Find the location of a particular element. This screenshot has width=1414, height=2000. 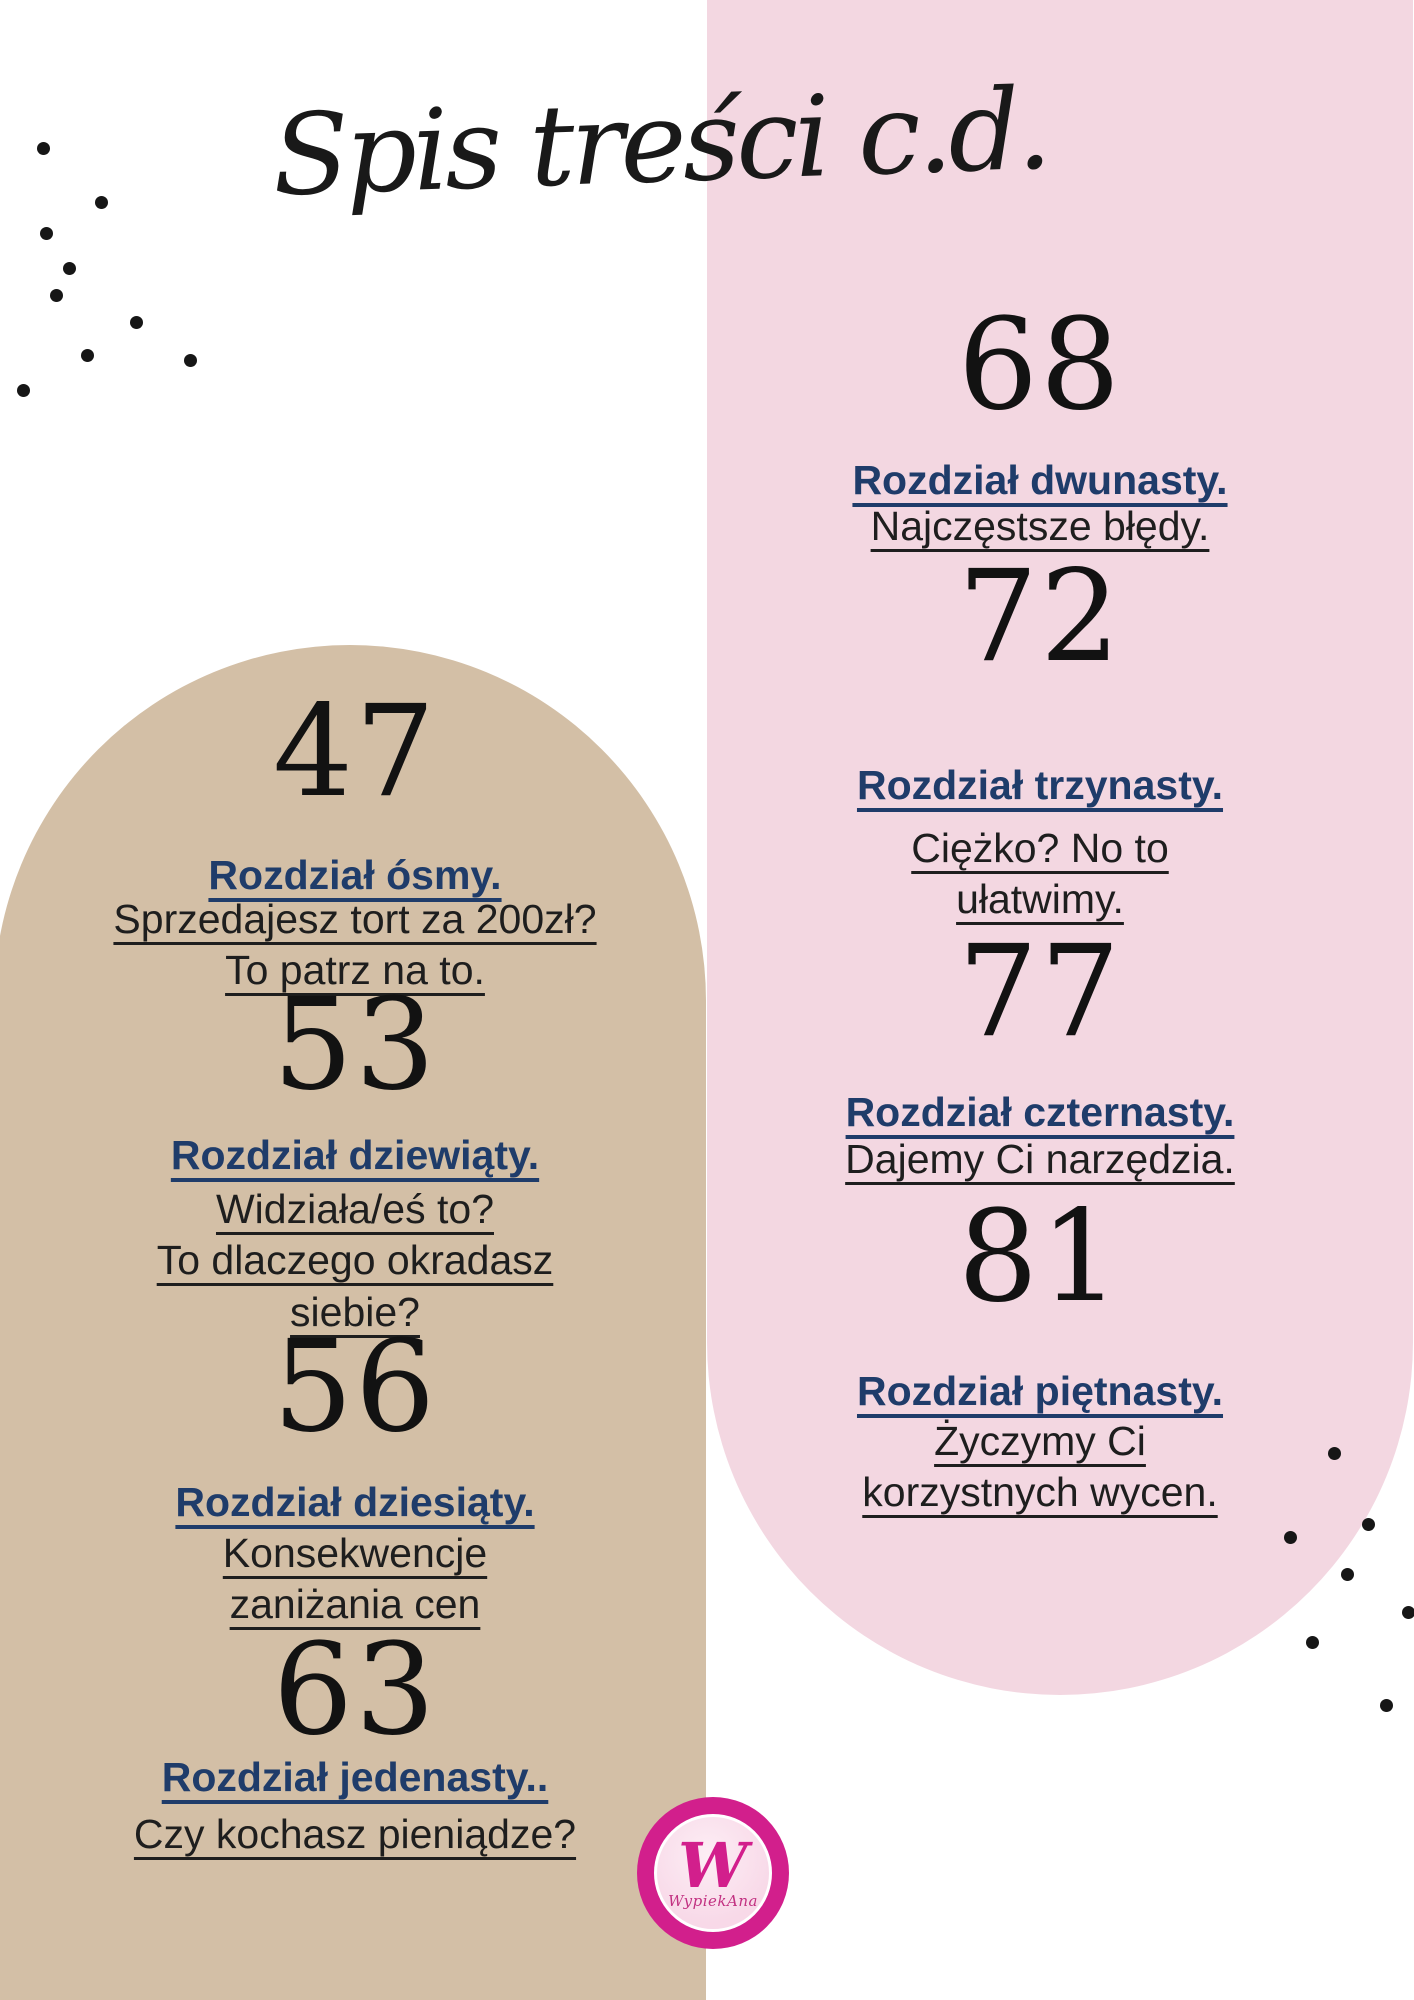

chapter-subtitle: Ciężko? No to ułatwimy. is located at coordinates (1040, 874).